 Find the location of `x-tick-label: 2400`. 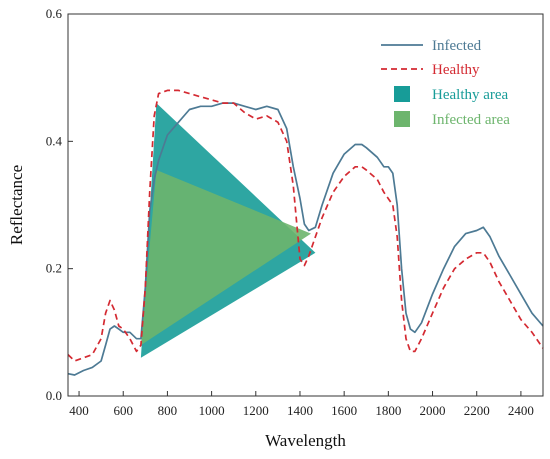

x-tick-label: 2400 is located at coordinates (521, 410).